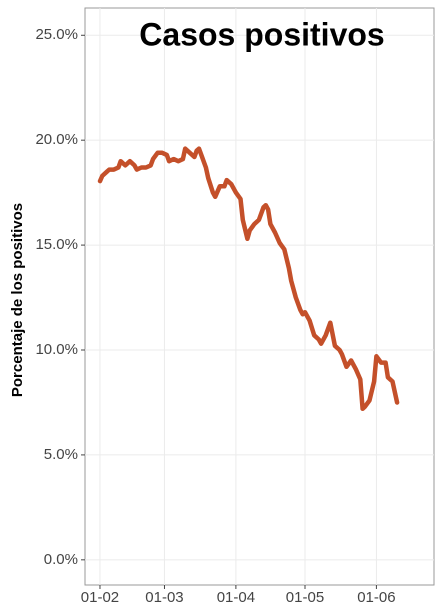 The width and height of the screenshot is (435, 603). Describe the element at coordinates (261, 34) in the screenshot. I see `chart-title: Casos positivos` at that location.